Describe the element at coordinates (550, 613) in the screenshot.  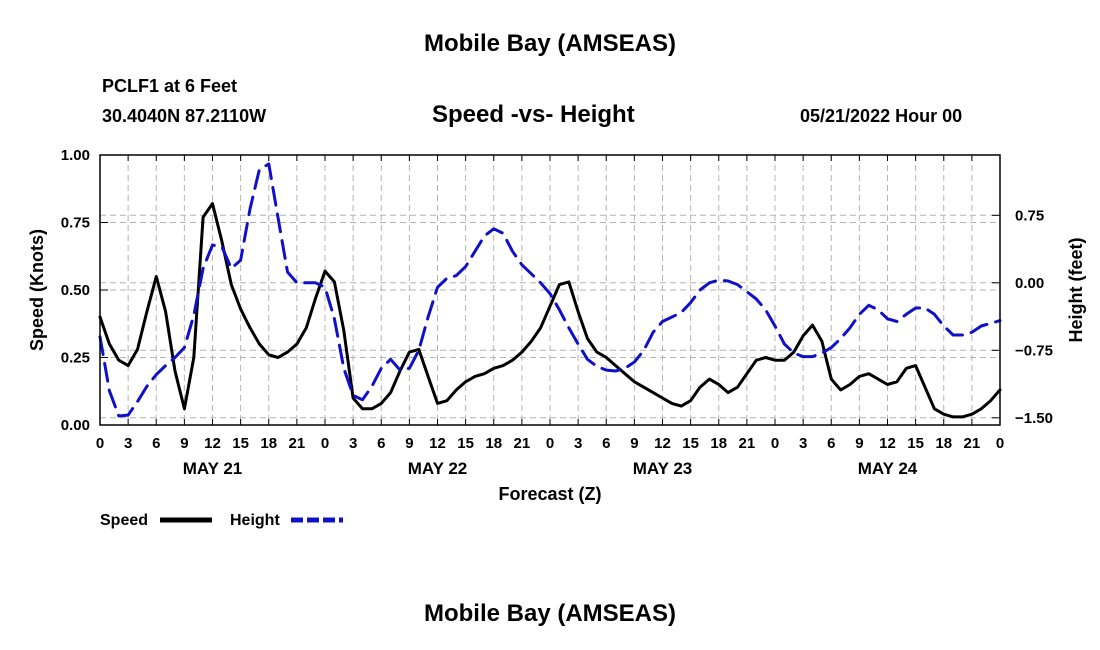
I see `chart-title-bottom: Mobile Bay (AMSEAS)` at that location.